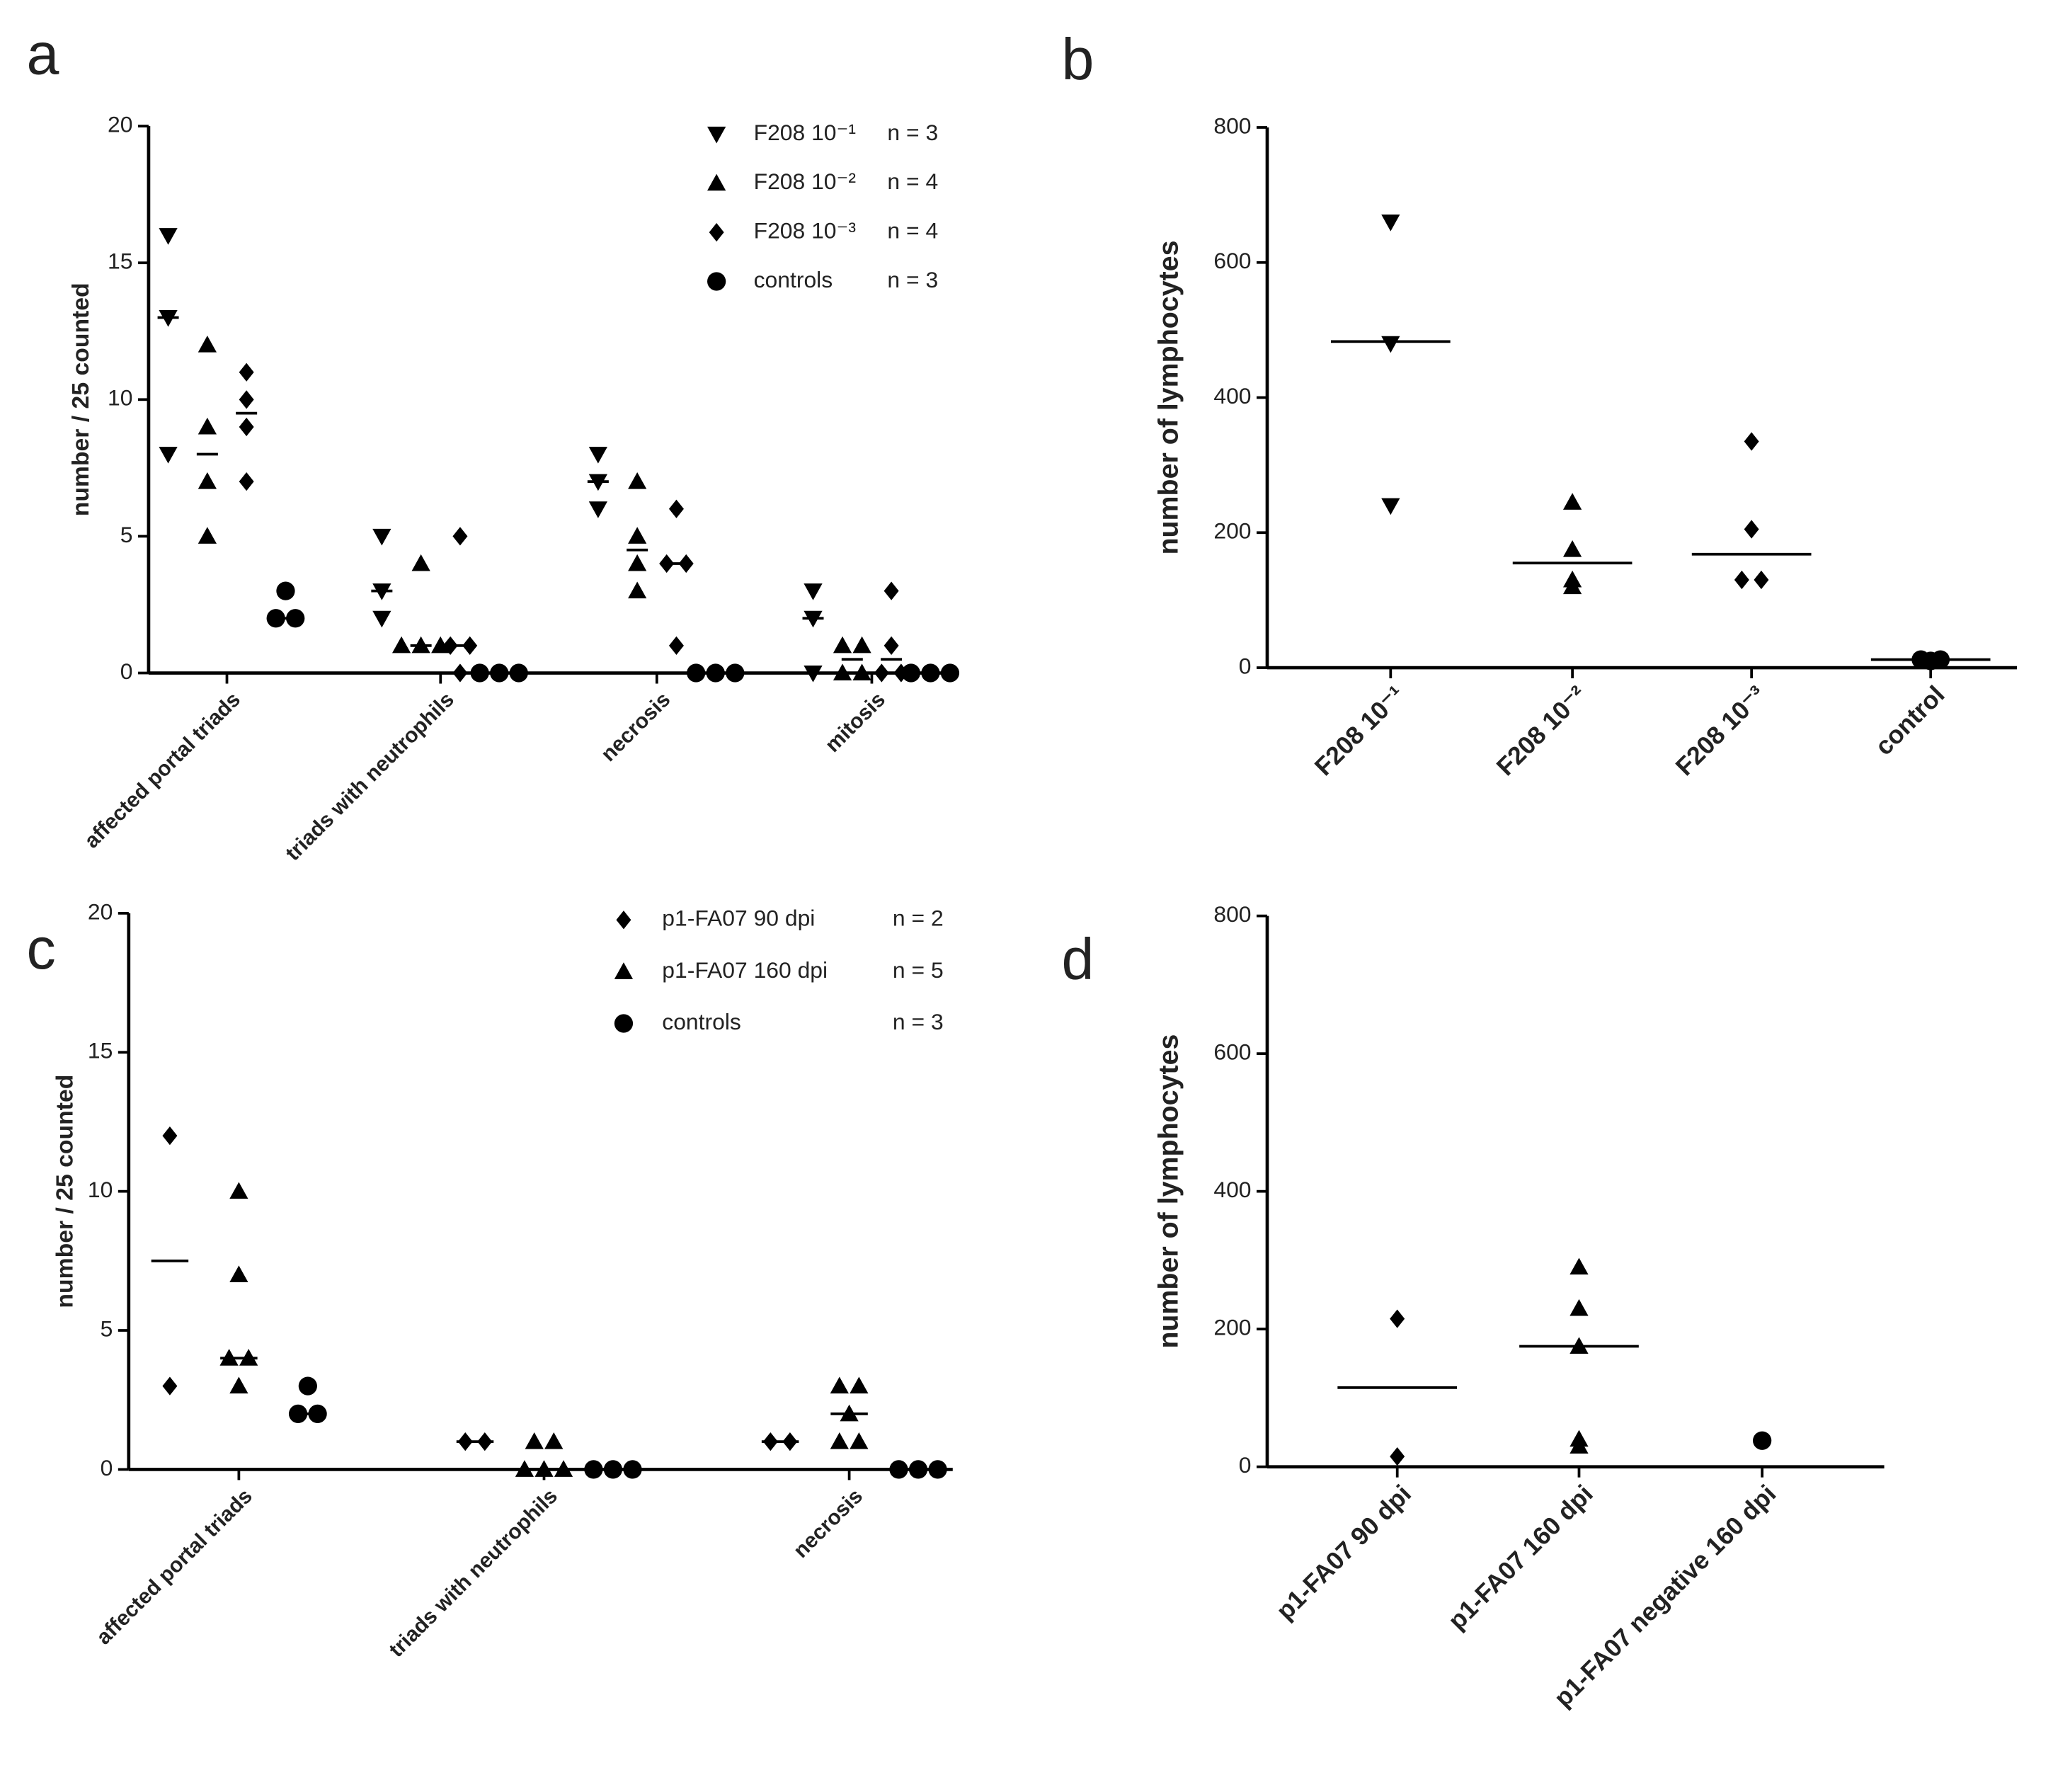 The height and width of the screenshot is (1792, 2070). What do you see at coordinates (918, 970) in the screenshot?
I see `legend-count: n = 5` at bounding box center [918, 970].